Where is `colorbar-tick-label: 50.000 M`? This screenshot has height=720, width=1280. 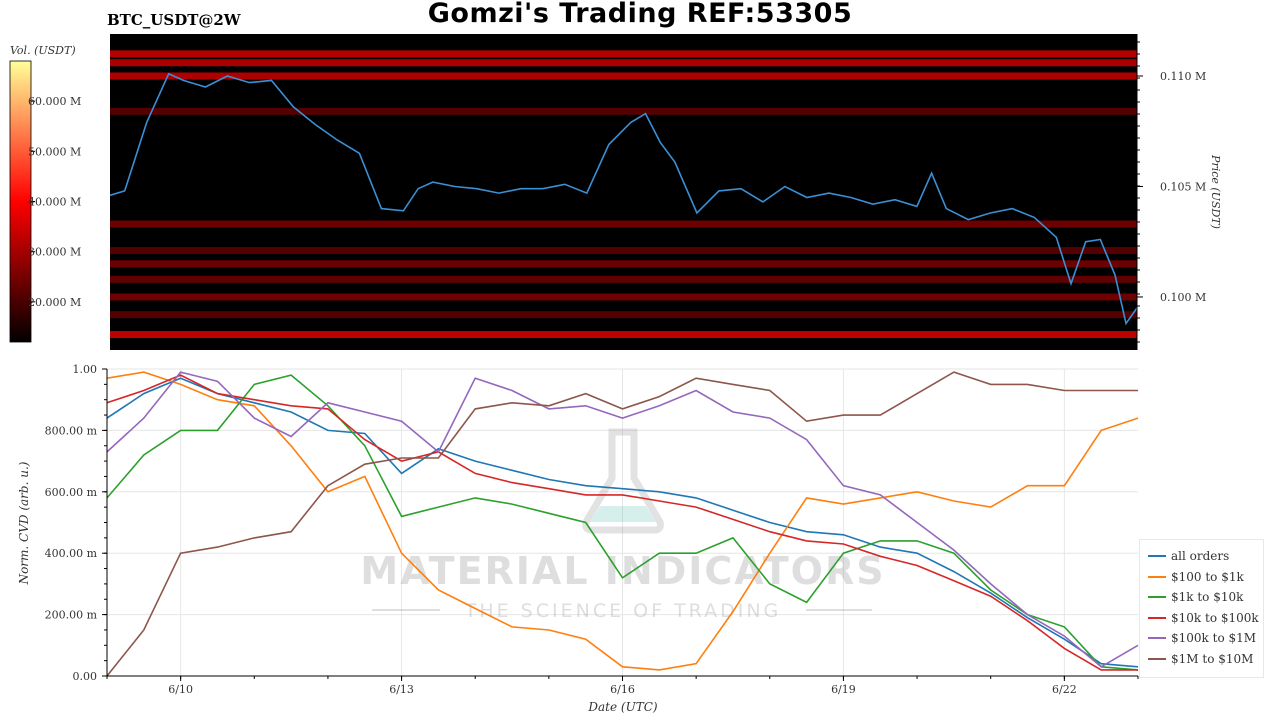 colorbar-tick-label: 50.000 M is located at coordinates (54, 151).